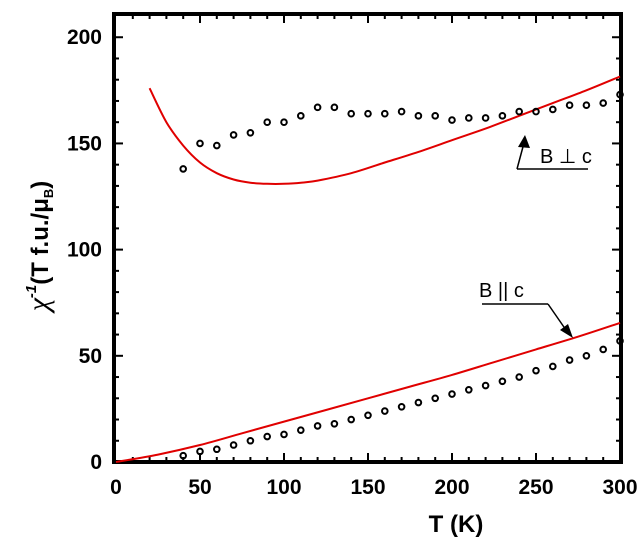 This screenshot has height=541, width=643. I want to click on annotation-par-label: B || c, so click(501, 291).